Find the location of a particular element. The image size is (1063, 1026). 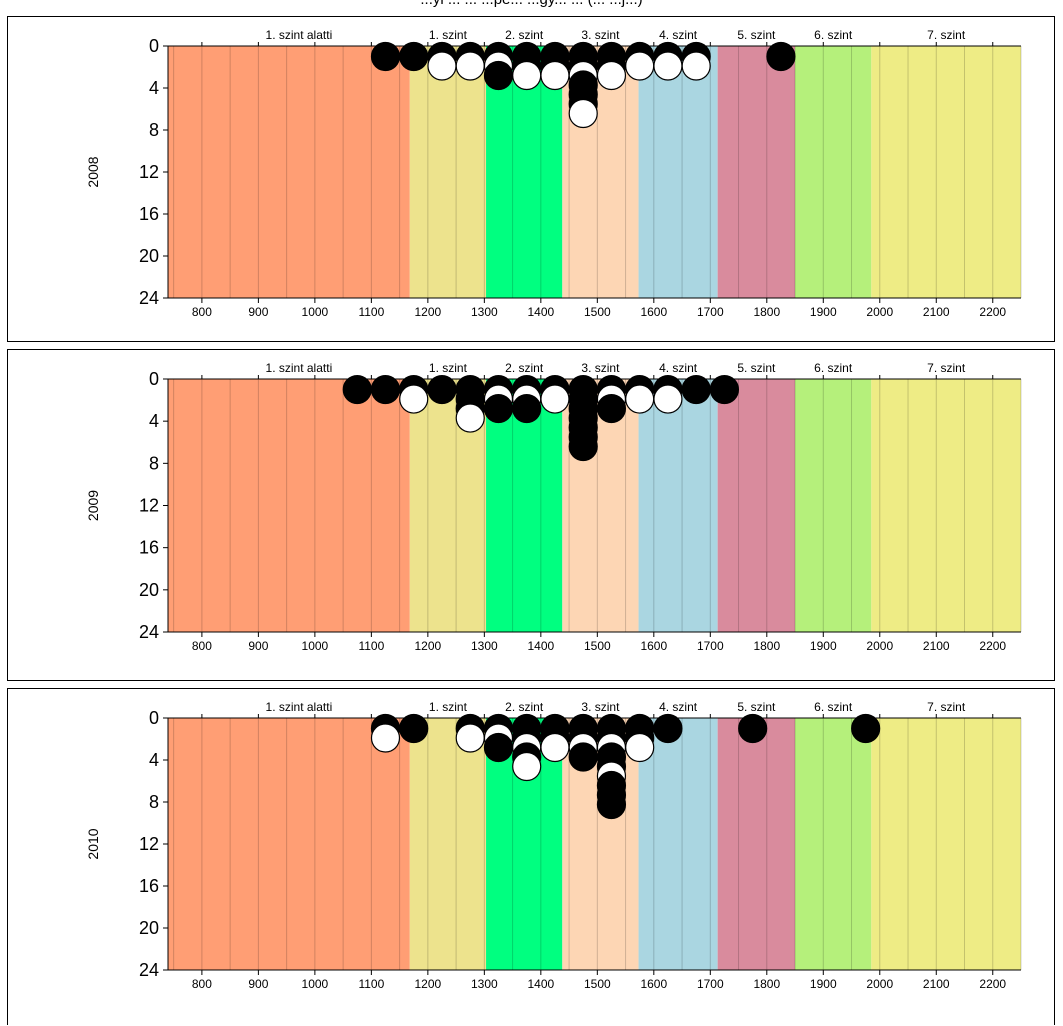

y-axis-label: 2008 is located at coordinates (93, 171).